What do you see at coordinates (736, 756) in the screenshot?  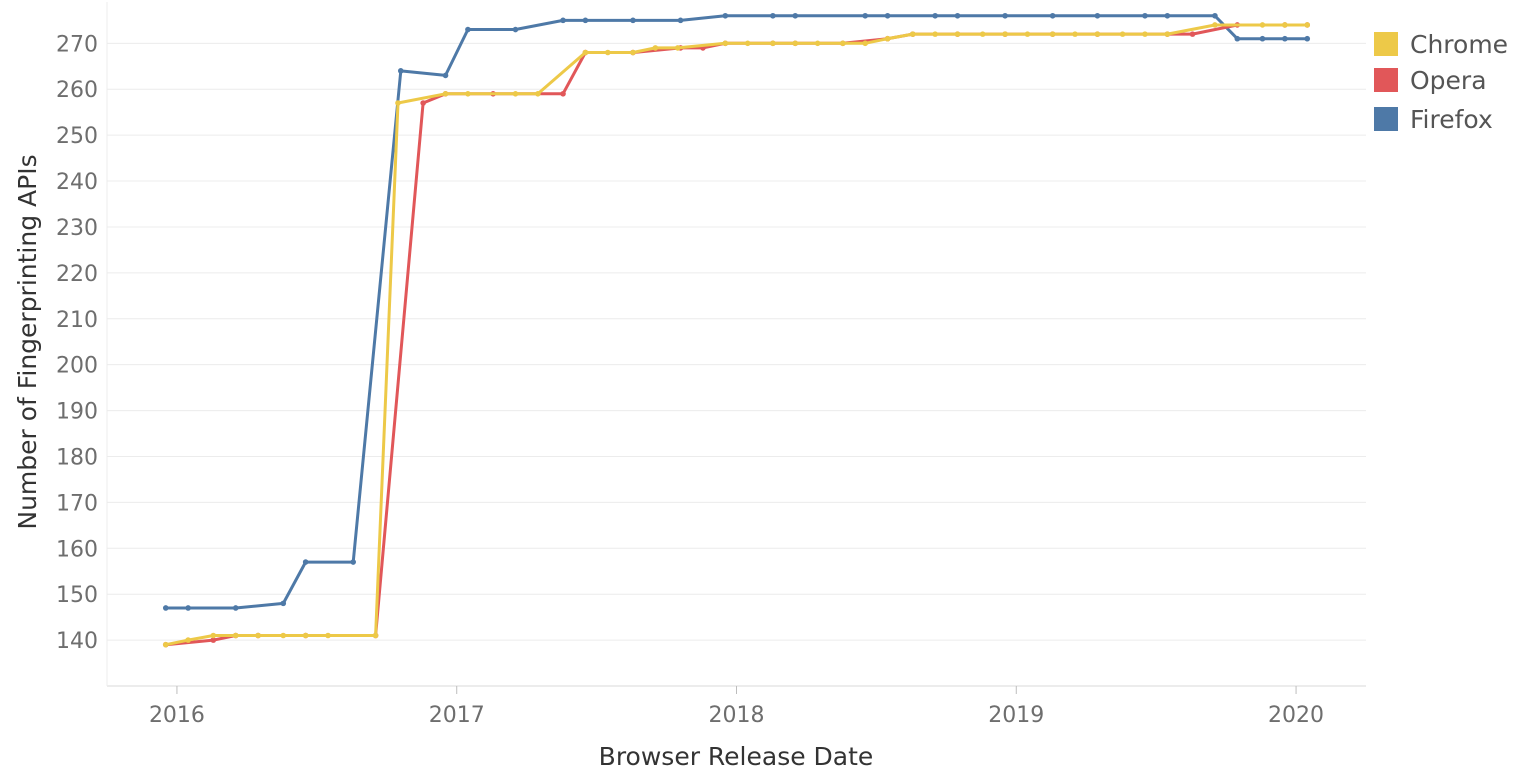 I see `x-axis-title: Browser Release Date` at bounding box center [736, 756].